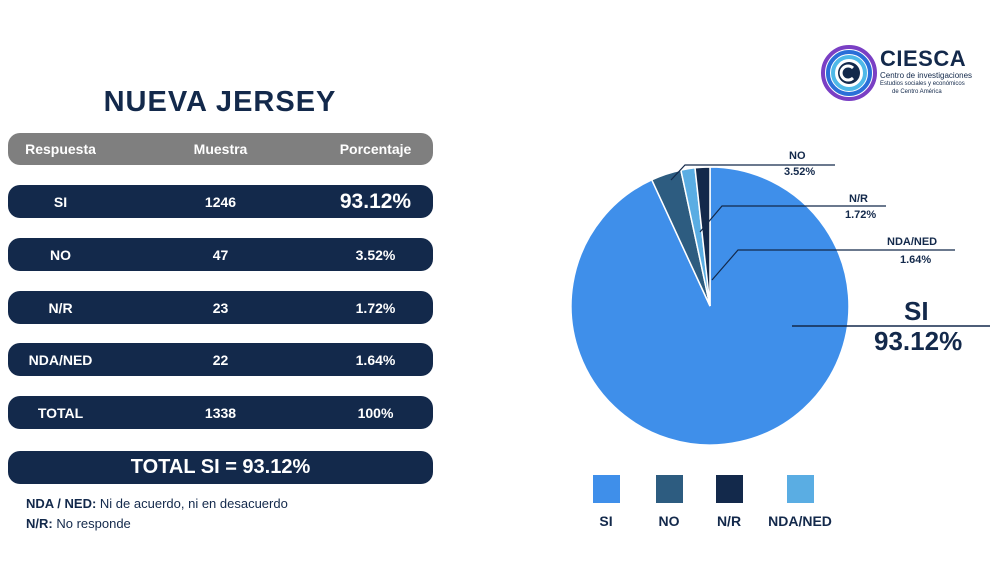  Describe the element at coordinates (917, 92) in the screenshot. I see `logo-subtitle: de Centro América` at that location.